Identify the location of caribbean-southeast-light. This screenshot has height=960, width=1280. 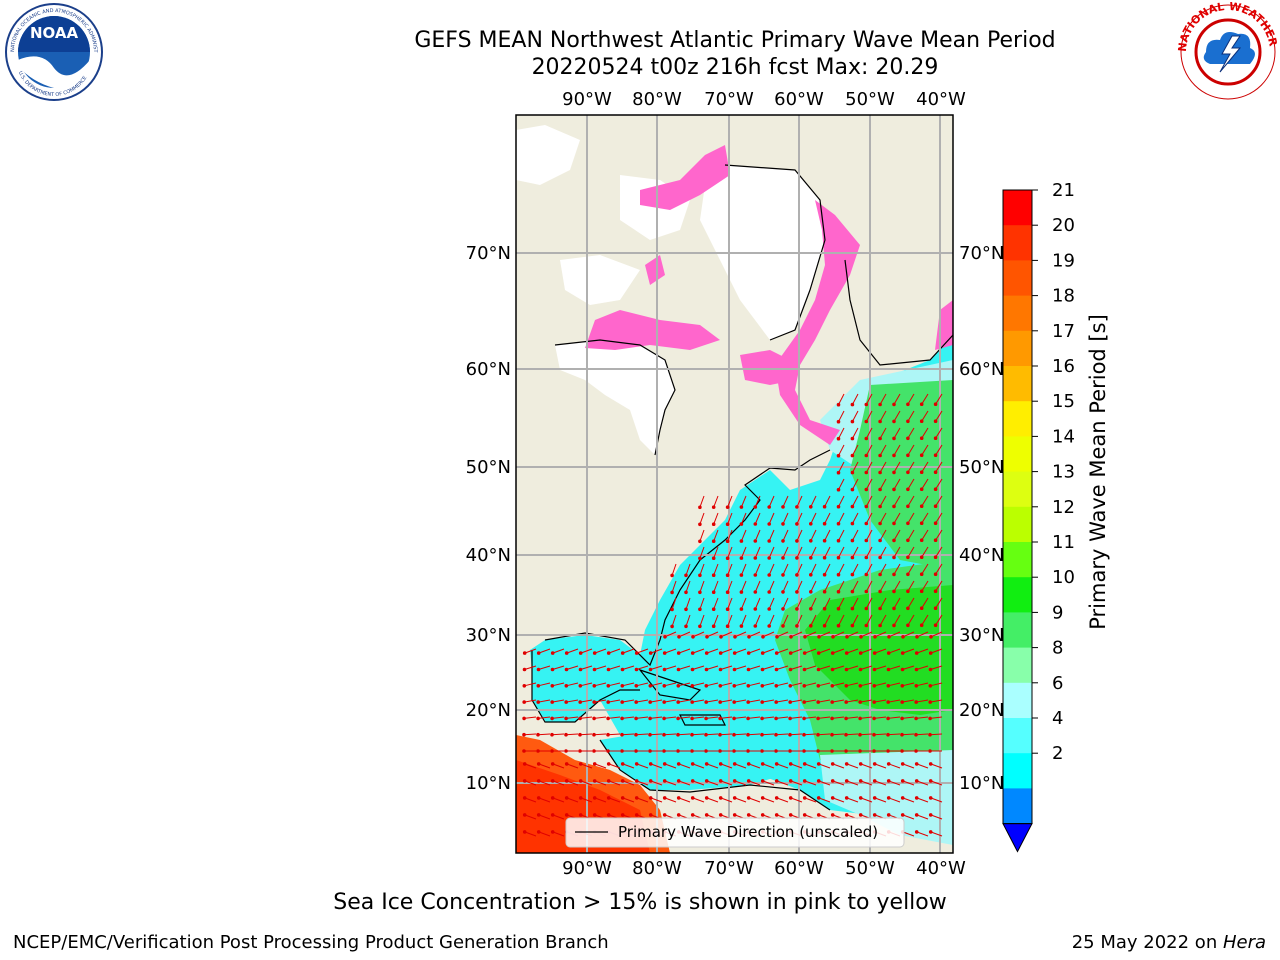
(886, 797).